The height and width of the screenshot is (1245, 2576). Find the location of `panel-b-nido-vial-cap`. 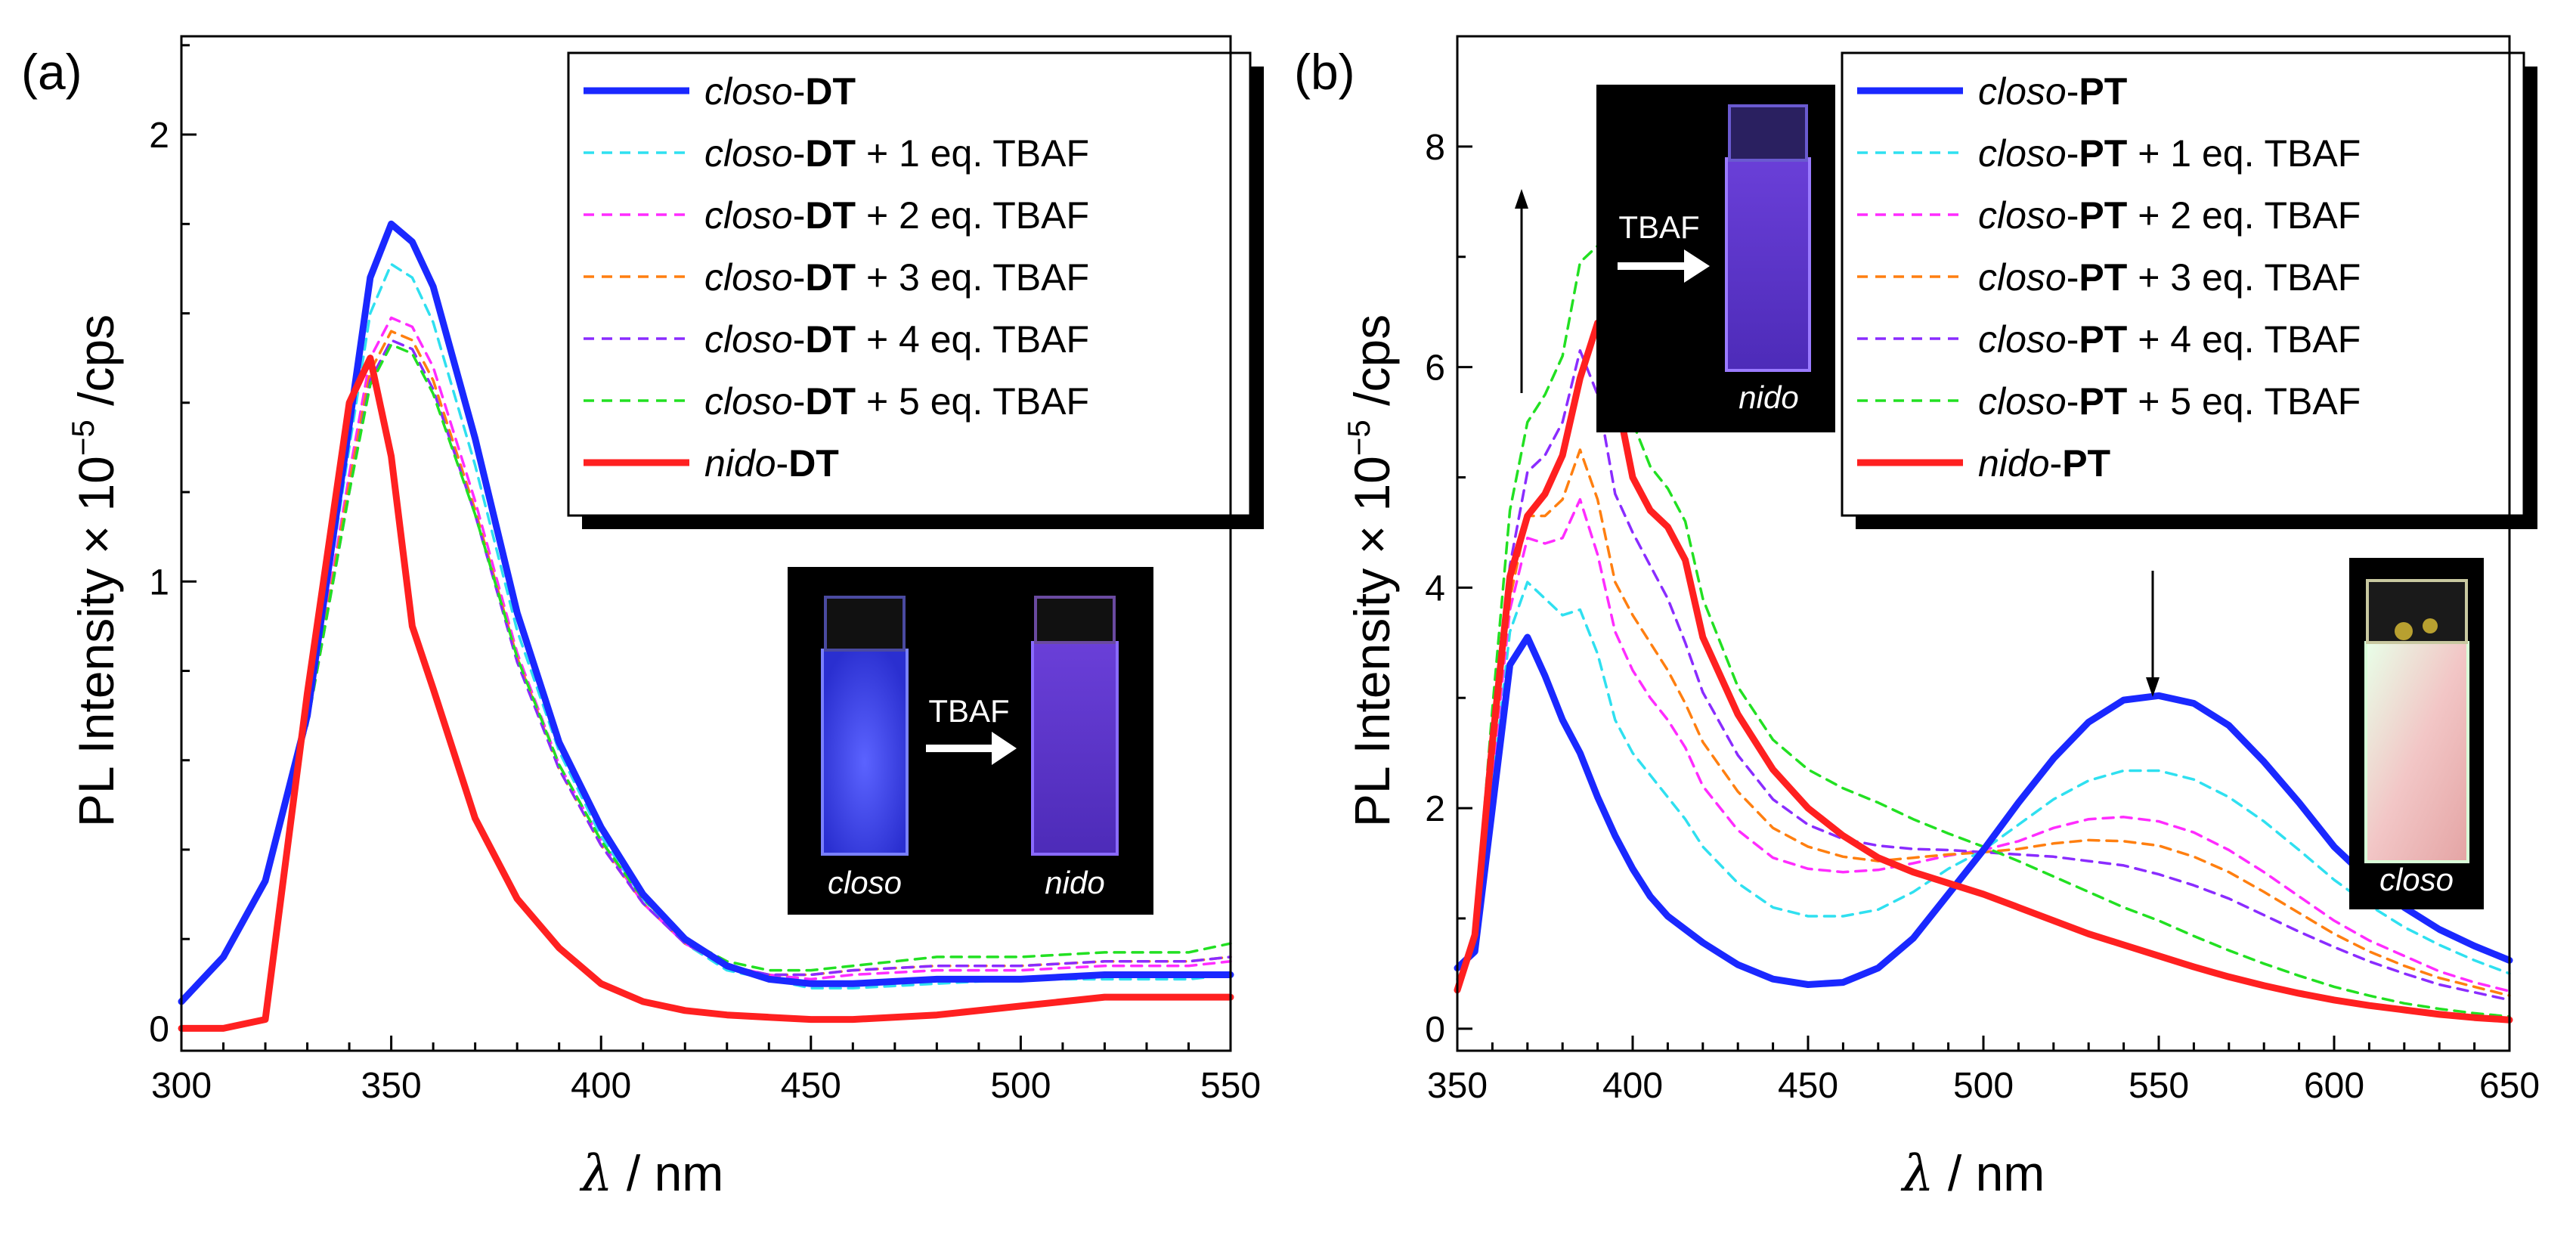

panel-b-nido-vial-cap is located at coordinates (1768, 133).